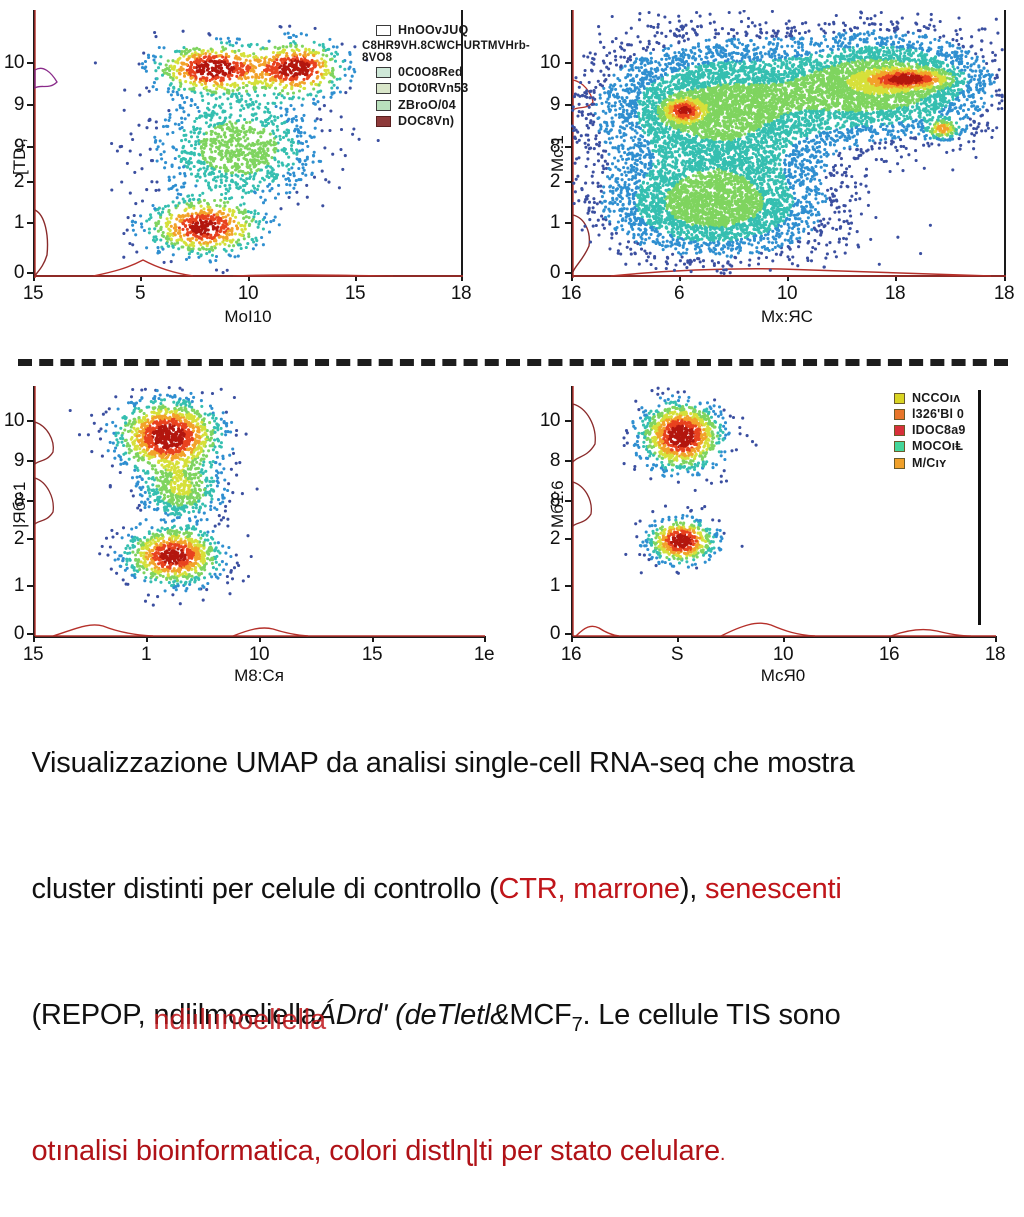 The width and height of the screenshot is (1024, 1217). I want to click on panel-top-left: 10 9 9 2 1 0 [TD:; 15 5 10 15 18 MoI10, so click(265, 172).